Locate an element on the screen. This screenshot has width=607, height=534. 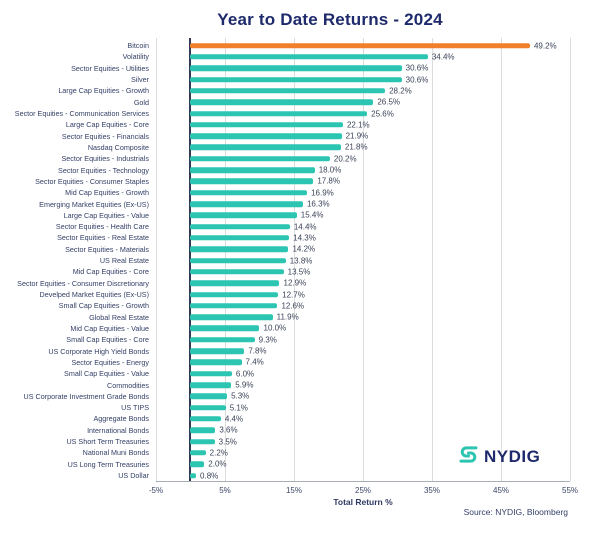
bar-row: Sector Equities - Utilities 30.6% is located at coordinates (285, 68).